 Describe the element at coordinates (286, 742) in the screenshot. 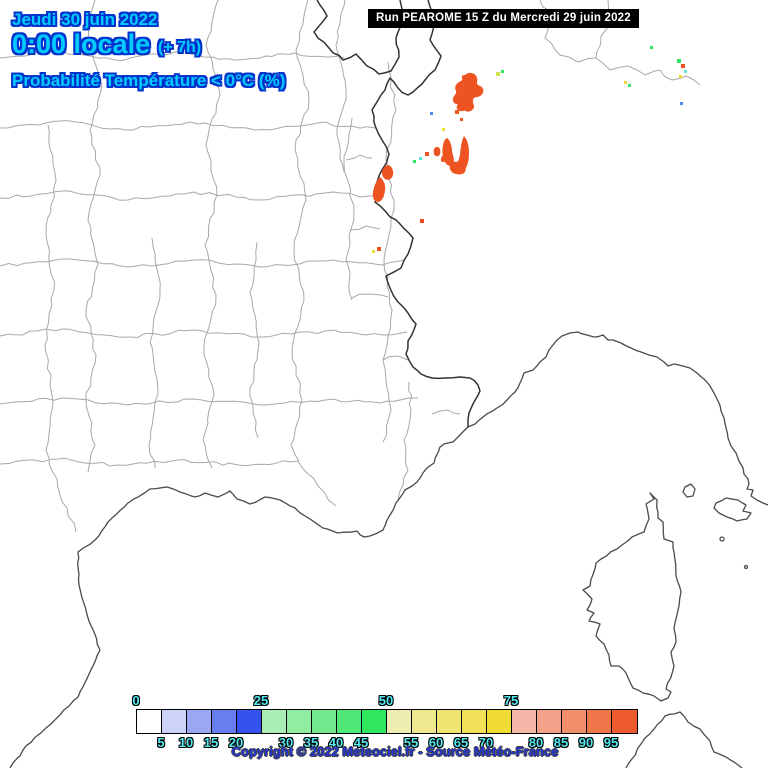

I see `legend-tick-label: 30` at that location.